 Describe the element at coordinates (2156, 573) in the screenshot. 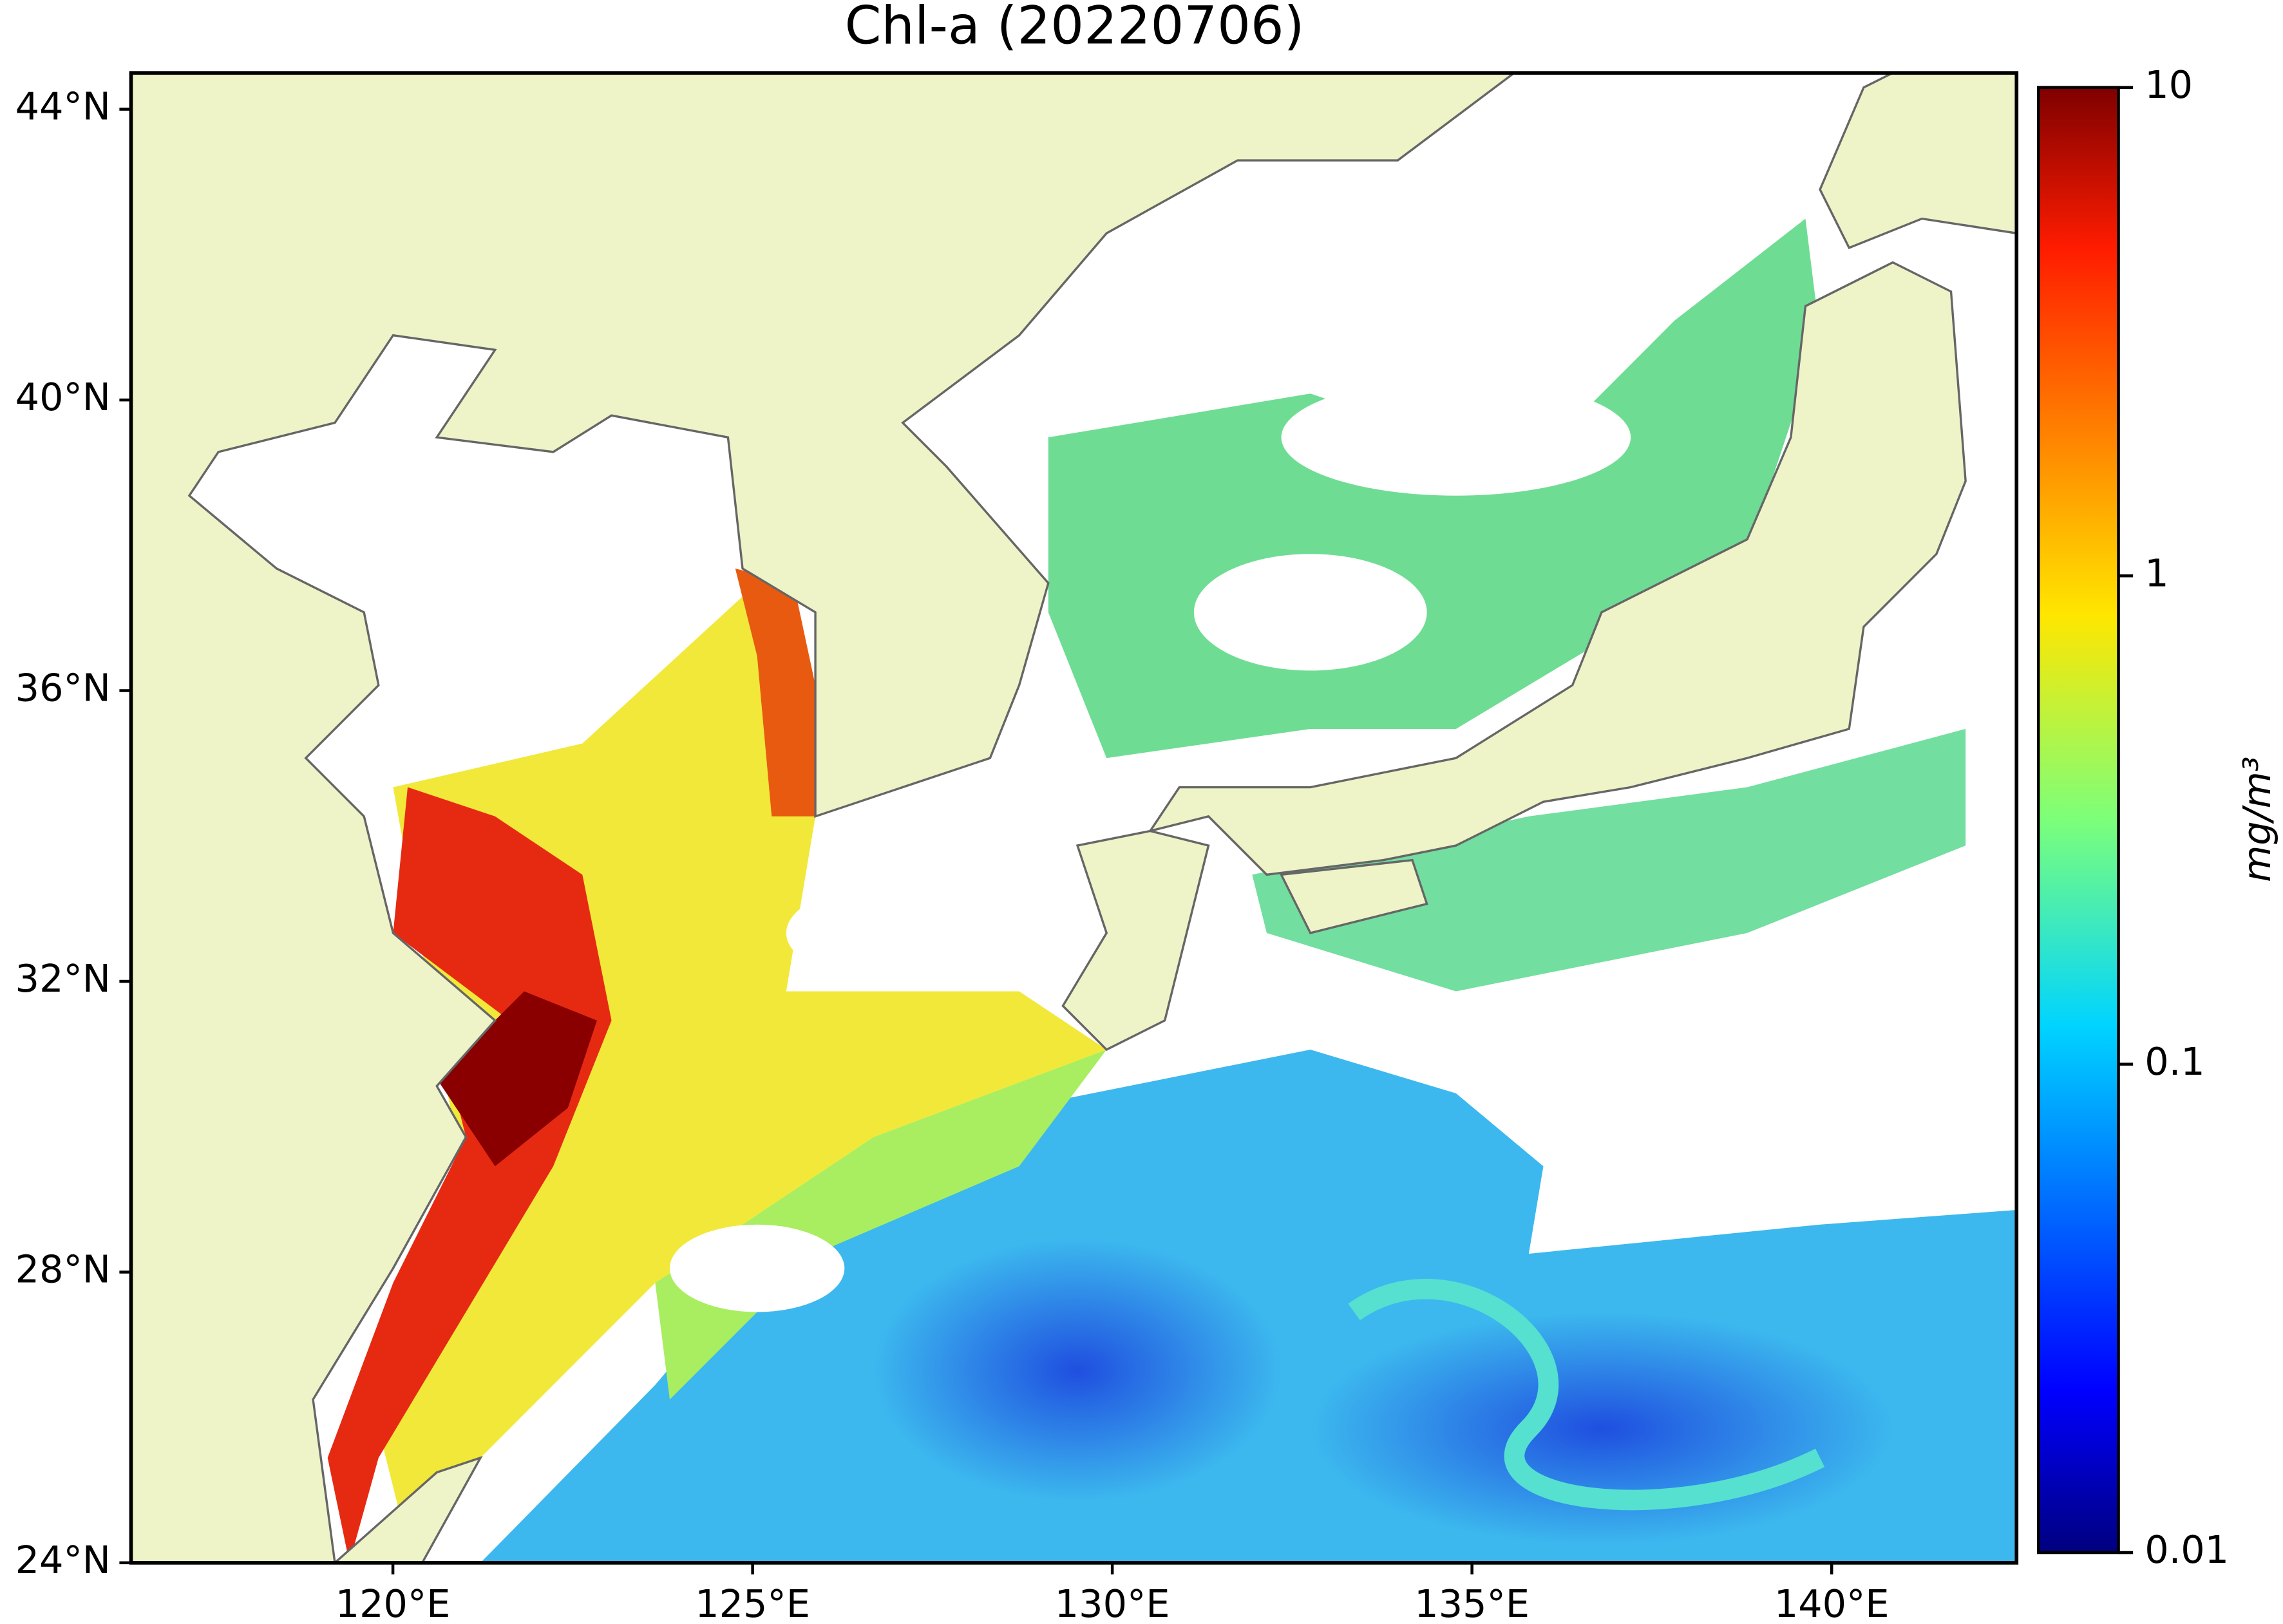

I see `colorbar-tick-label: 1` at that location.